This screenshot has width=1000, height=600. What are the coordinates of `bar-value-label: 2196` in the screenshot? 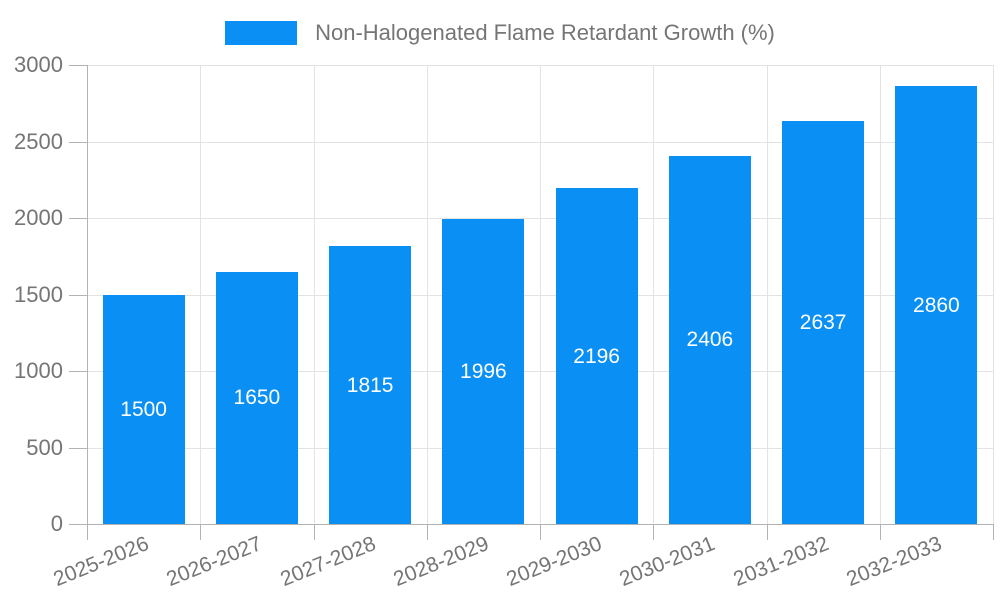 It's located at (596, 356).